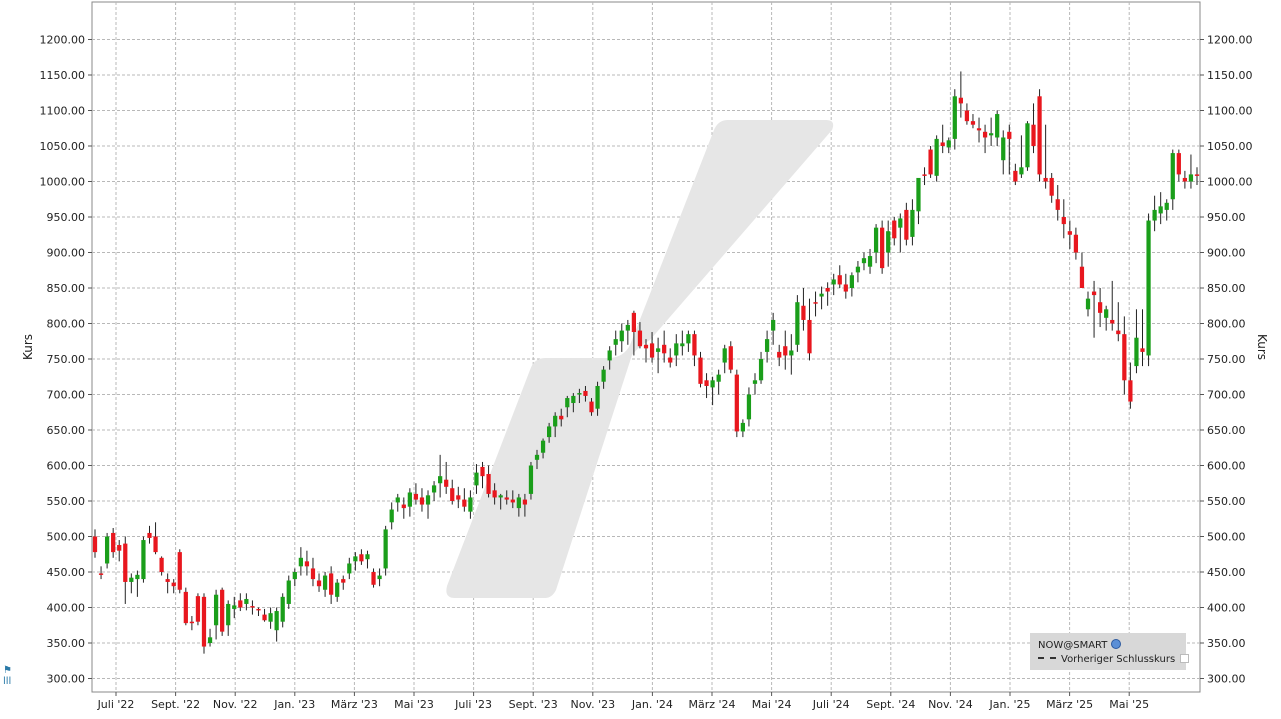  What do you see at coordinates (1226, 253) in the screenshot?
I see `y-tick-label-right: 900.00` at bounding box center [1226, 253].